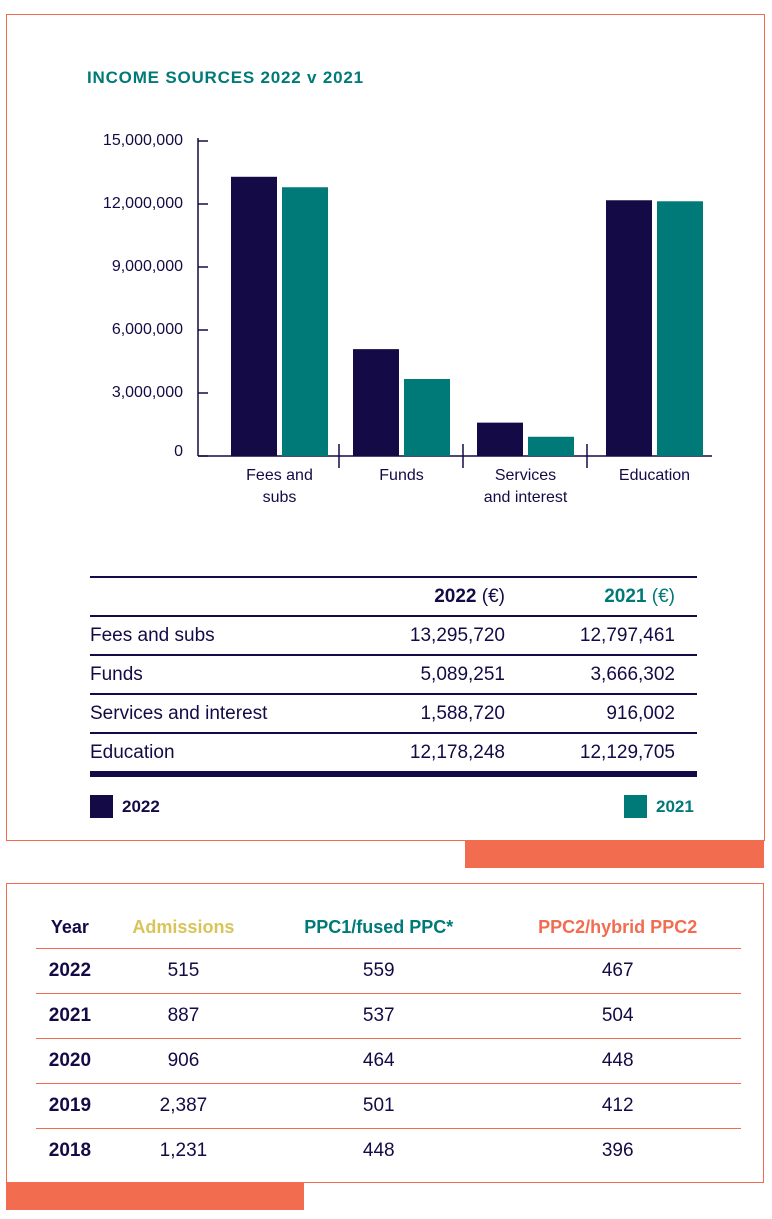  What do you see at coordinates (70, 1150) in the screenshot?
I see `year-cell: 2018` at bounding box center [70, 1150].